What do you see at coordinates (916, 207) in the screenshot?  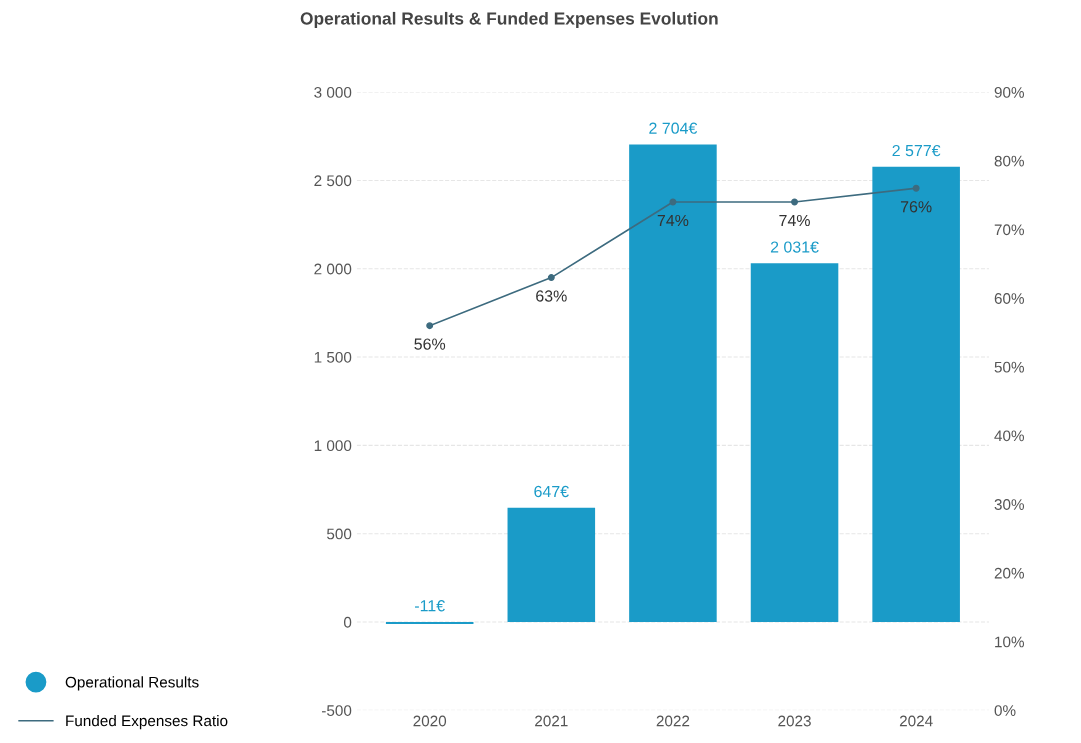 I see `data-label: 76%` at bounding box center [916, 207].